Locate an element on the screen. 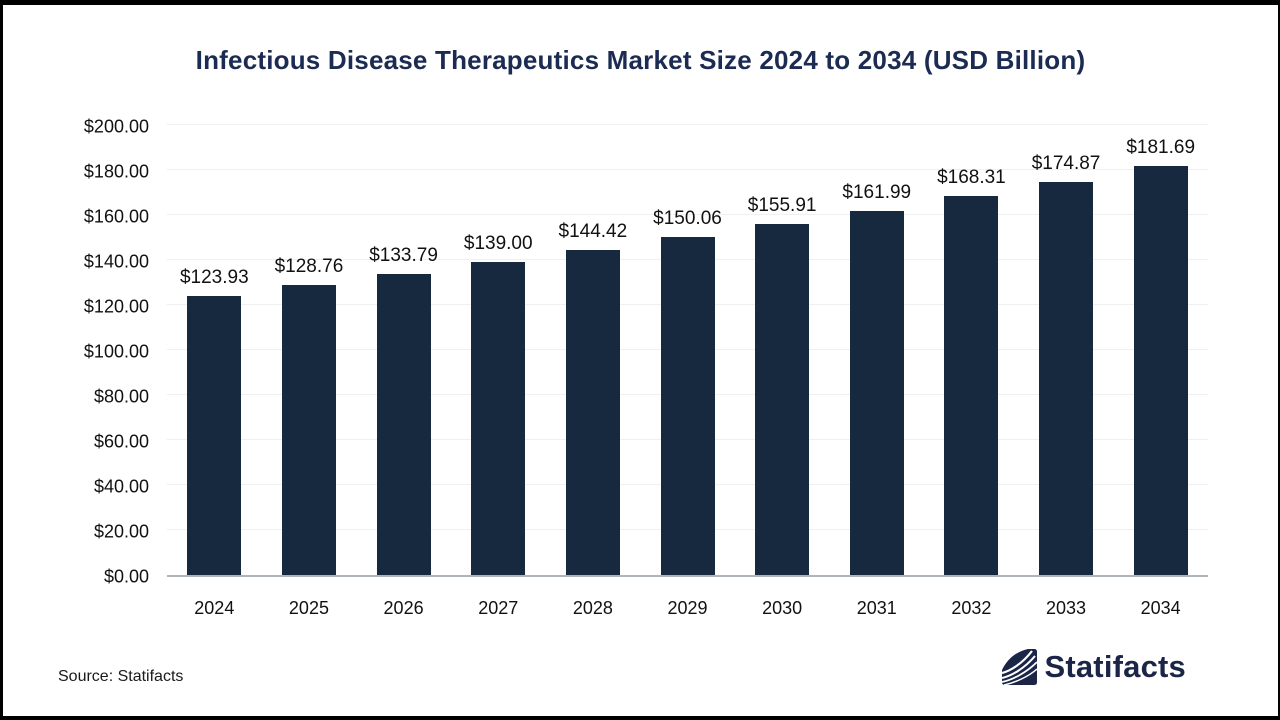  brand-wordmark: Statifacts is located at coordinates (1115, 666).